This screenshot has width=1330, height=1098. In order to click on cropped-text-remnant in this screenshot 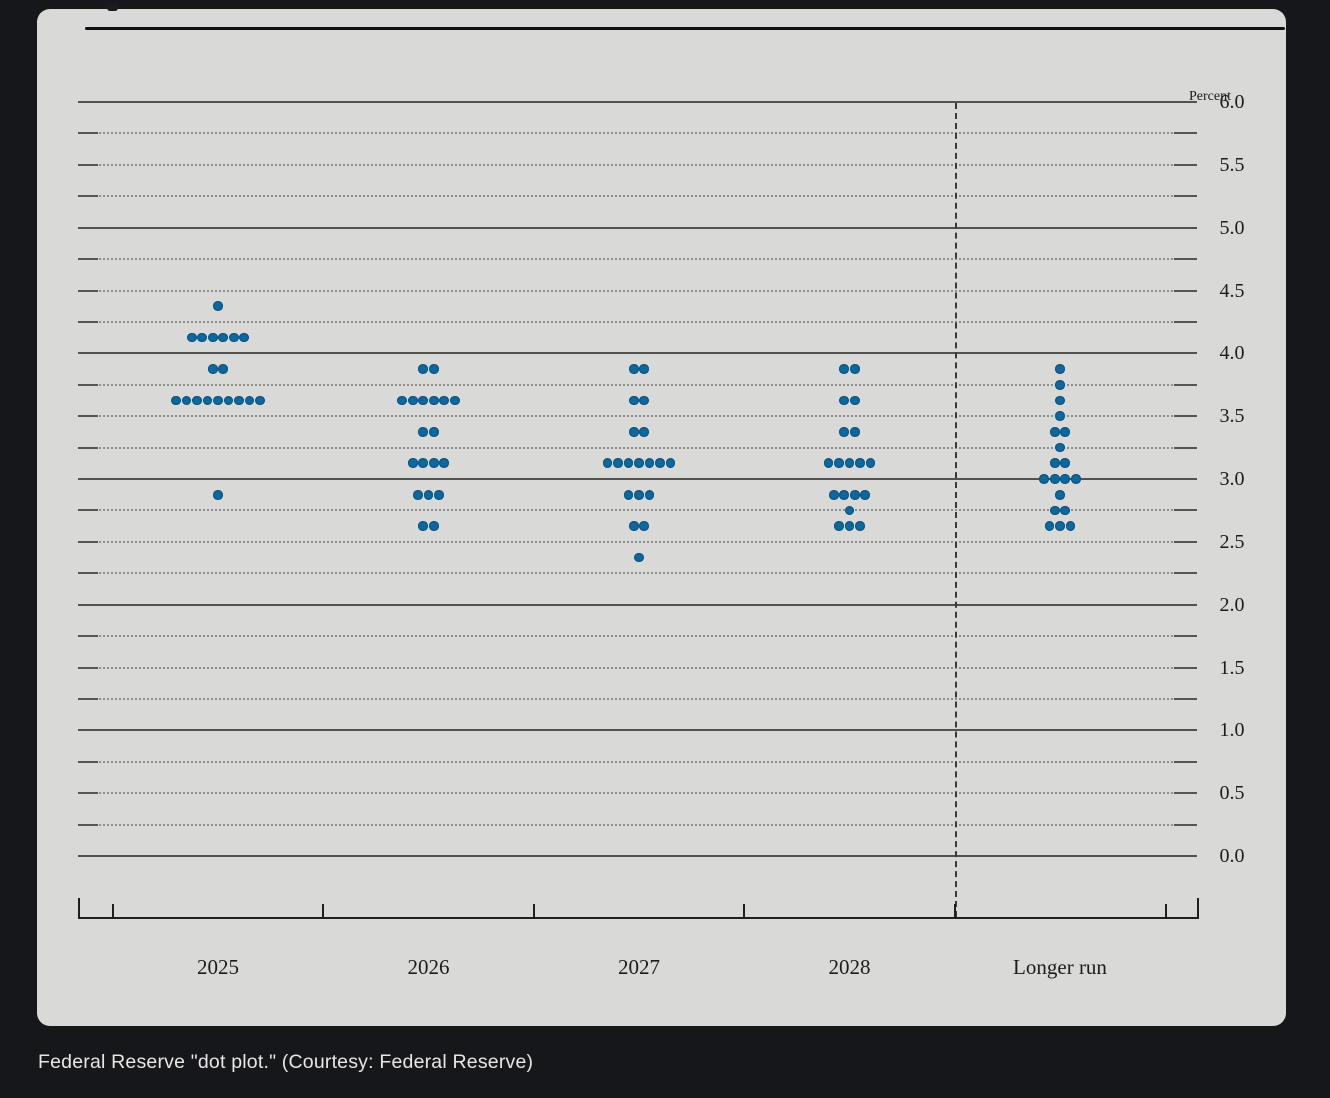, I will do `click(112, 8)`.